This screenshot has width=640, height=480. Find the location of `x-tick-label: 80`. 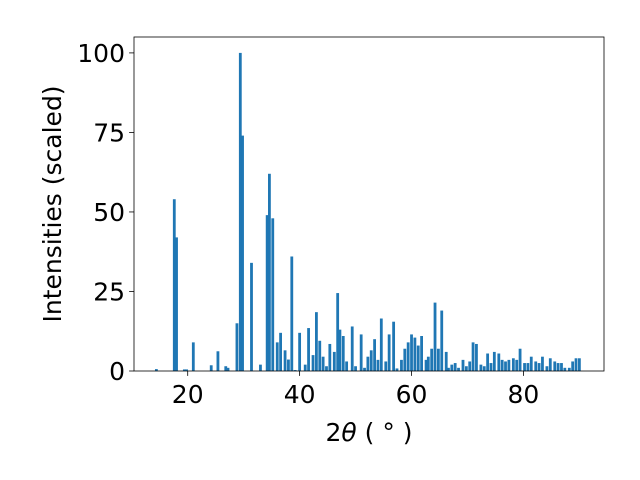

x-tick-label: 80 is located at coordinates (524, 394).